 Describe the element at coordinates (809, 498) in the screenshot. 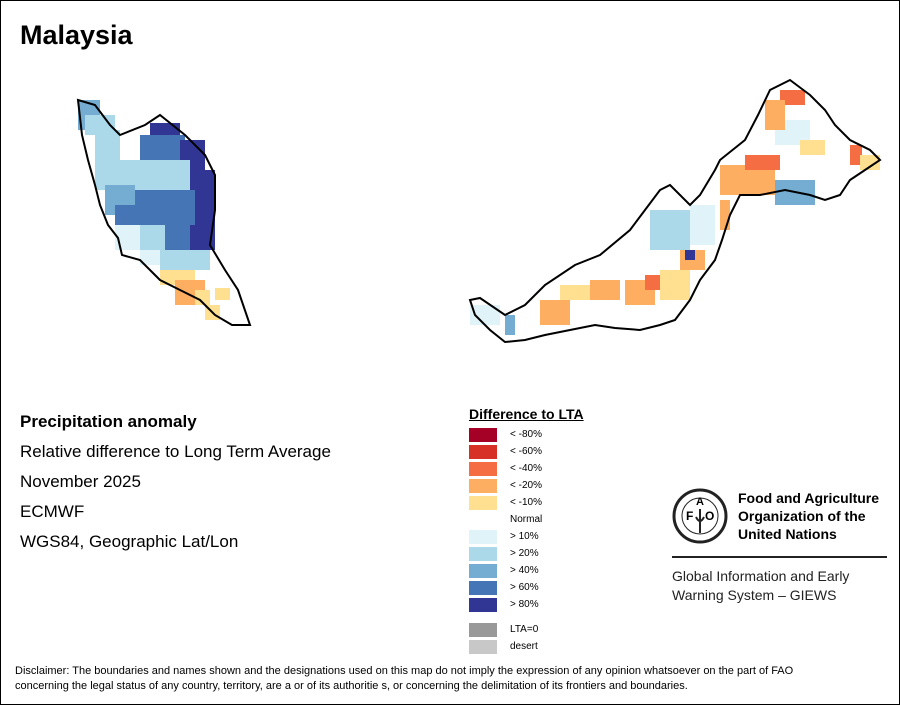

I see `fao-name-line: Food and Agriculture` at that location.